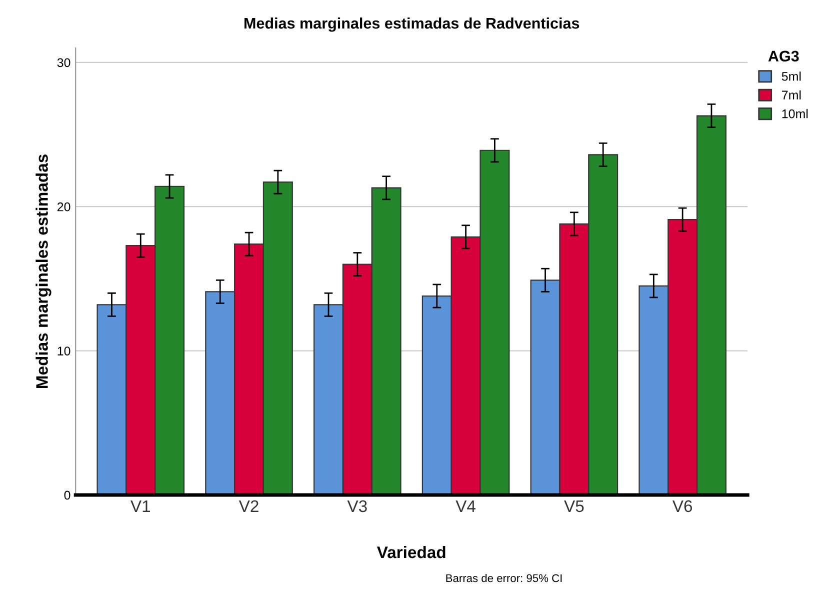 The height and width of the screenshot is (600, 840). I want to click on legend-label: 10ml, so click(795, 113).